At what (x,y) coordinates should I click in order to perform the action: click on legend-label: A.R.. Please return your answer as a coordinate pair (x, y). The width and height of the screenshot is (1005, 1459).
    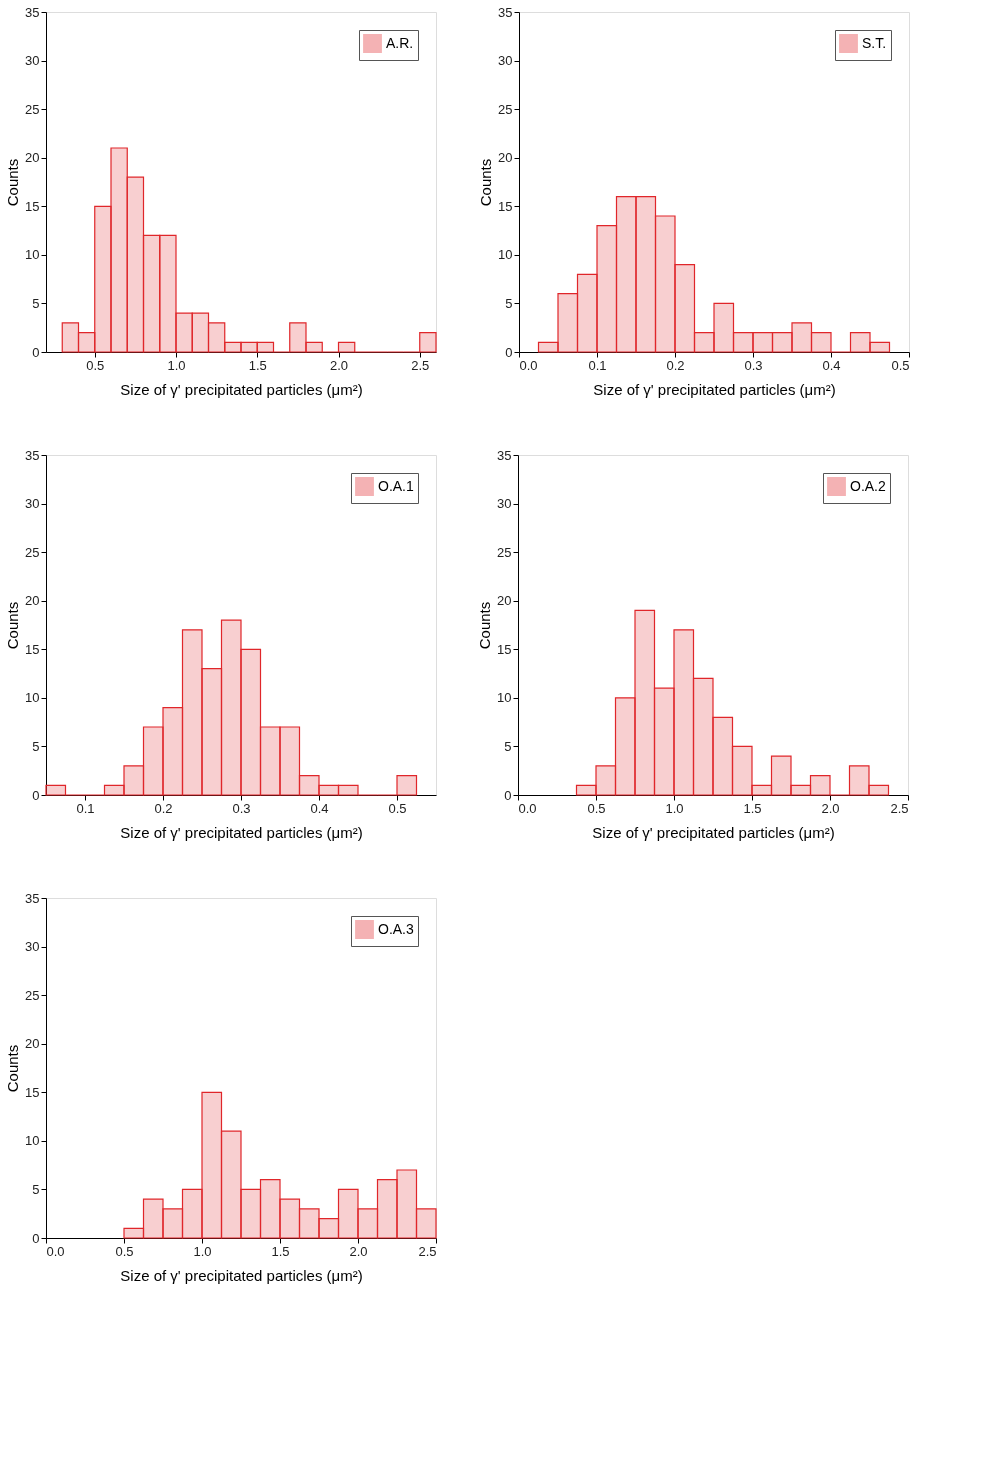
    Looking at the image, I should click on (400, 42).